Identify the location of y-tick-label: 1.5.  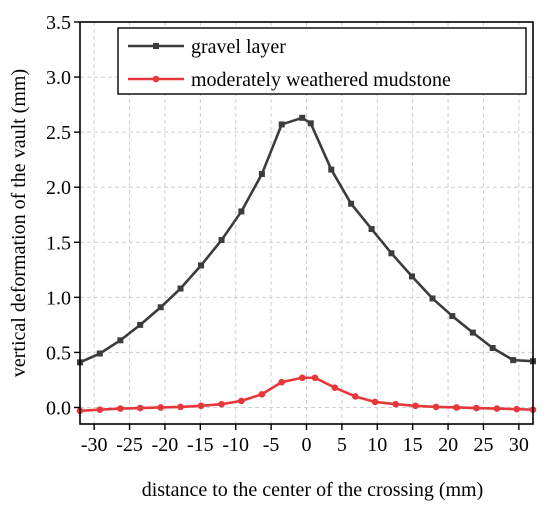
(58, 243).